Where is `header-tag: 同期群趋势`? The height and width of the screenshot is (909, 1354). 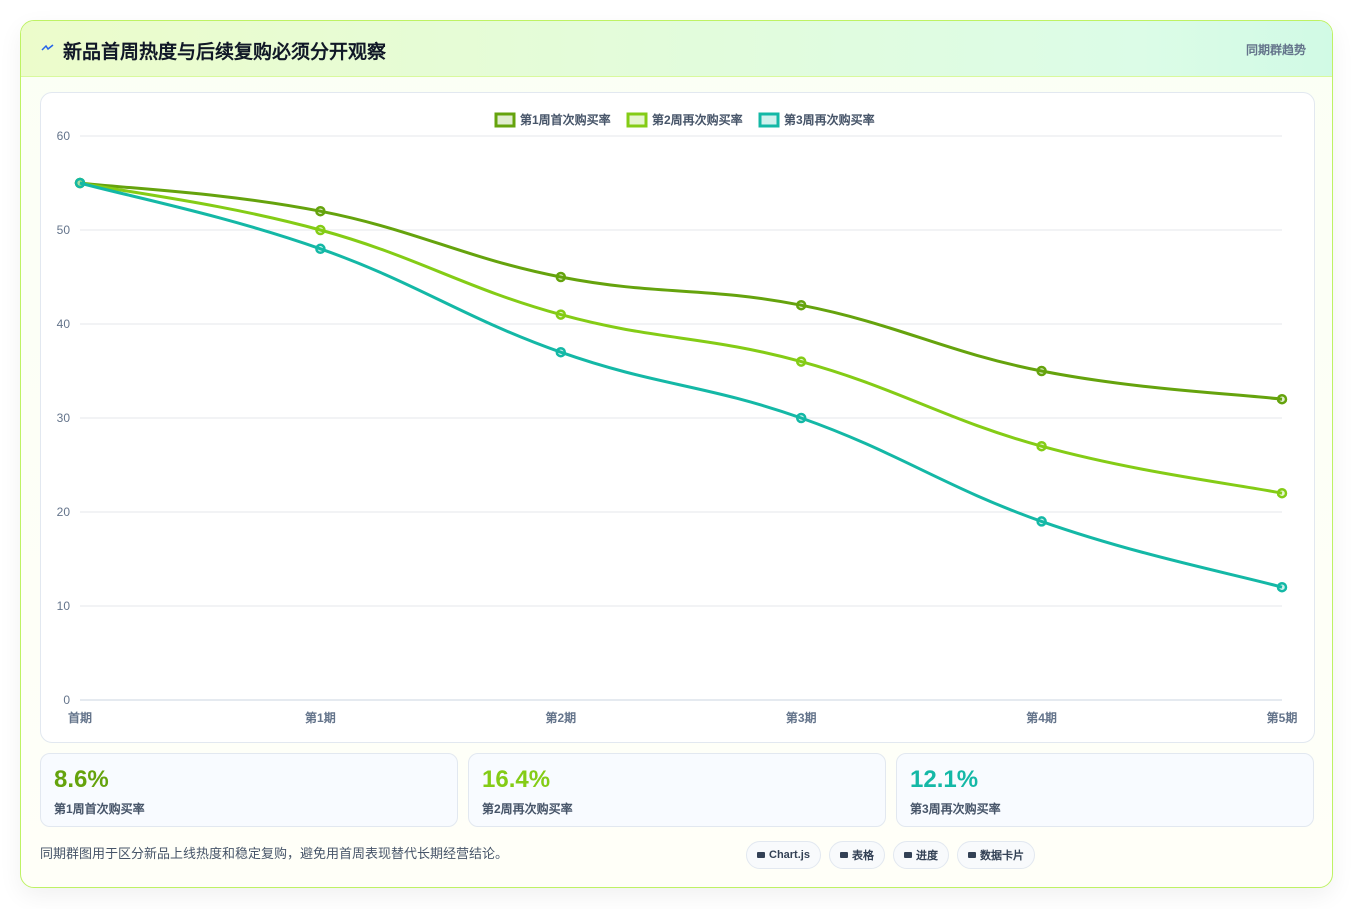
header-tag: 同期群趋势 is located at coordinates (1275, 50).